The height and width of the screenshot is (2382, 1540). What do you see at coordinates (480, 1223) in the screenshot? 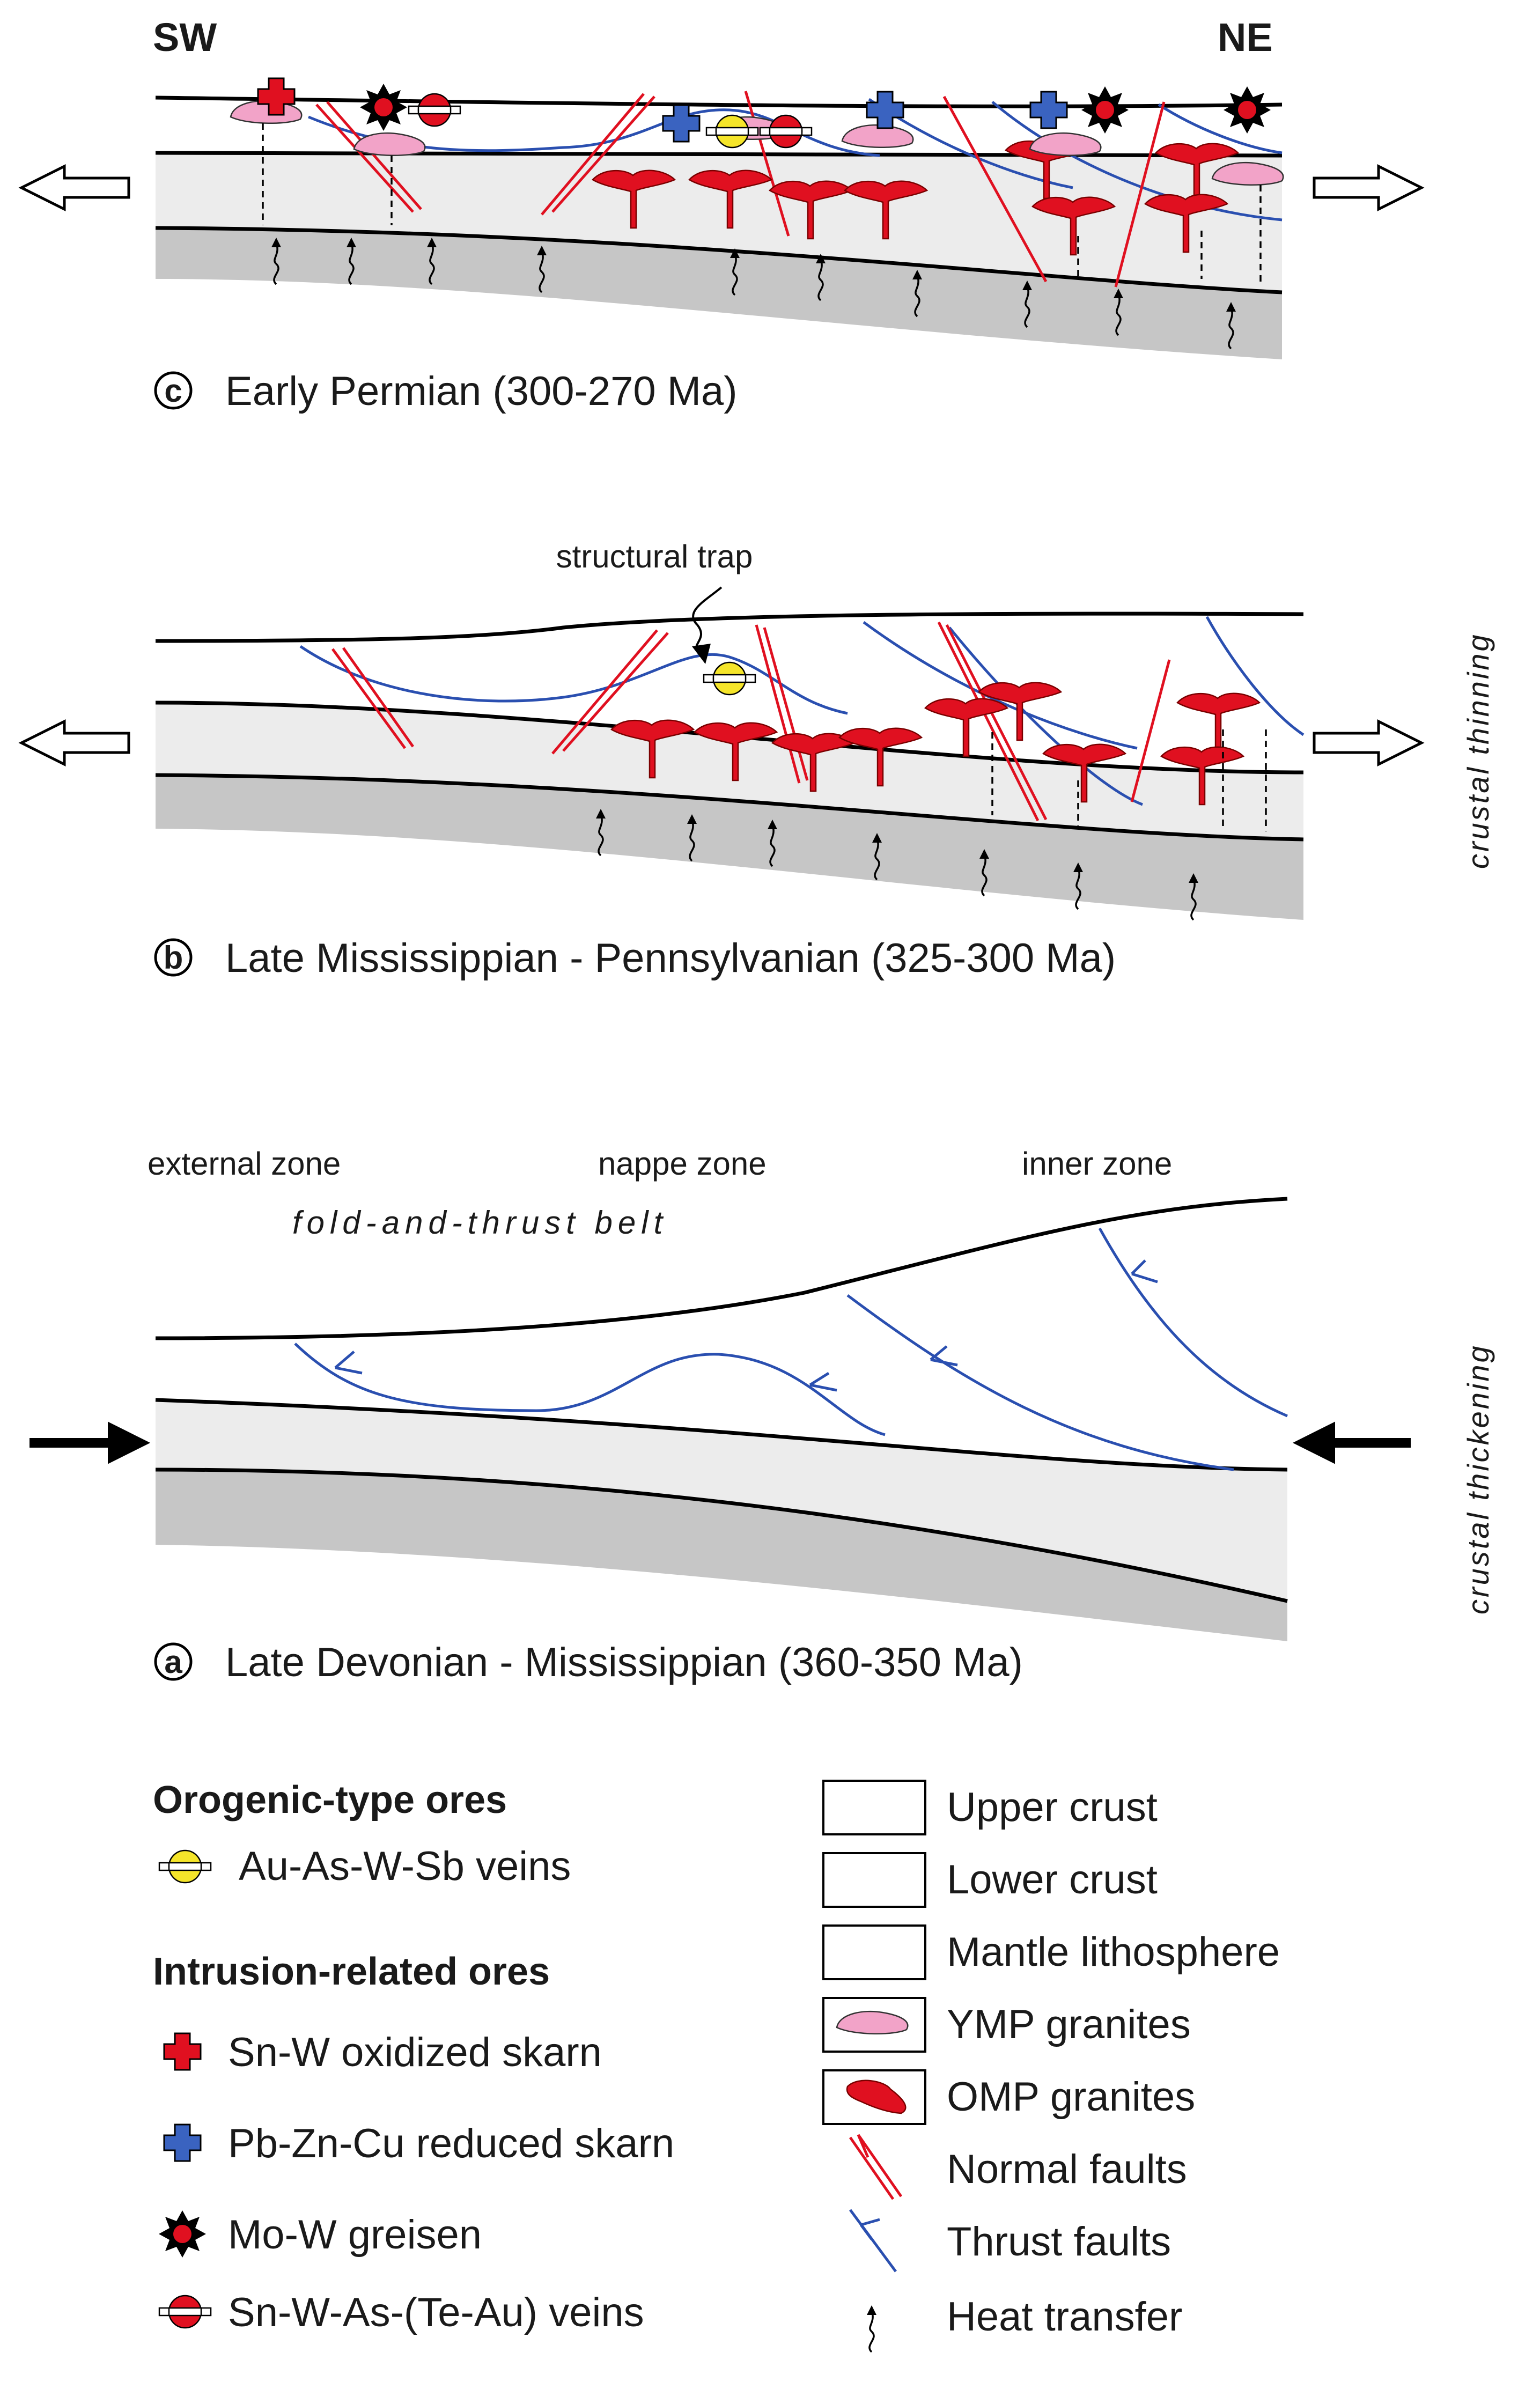
I see `belt-label: fold-and-thrust belt` at bounding box center [480, 1223].